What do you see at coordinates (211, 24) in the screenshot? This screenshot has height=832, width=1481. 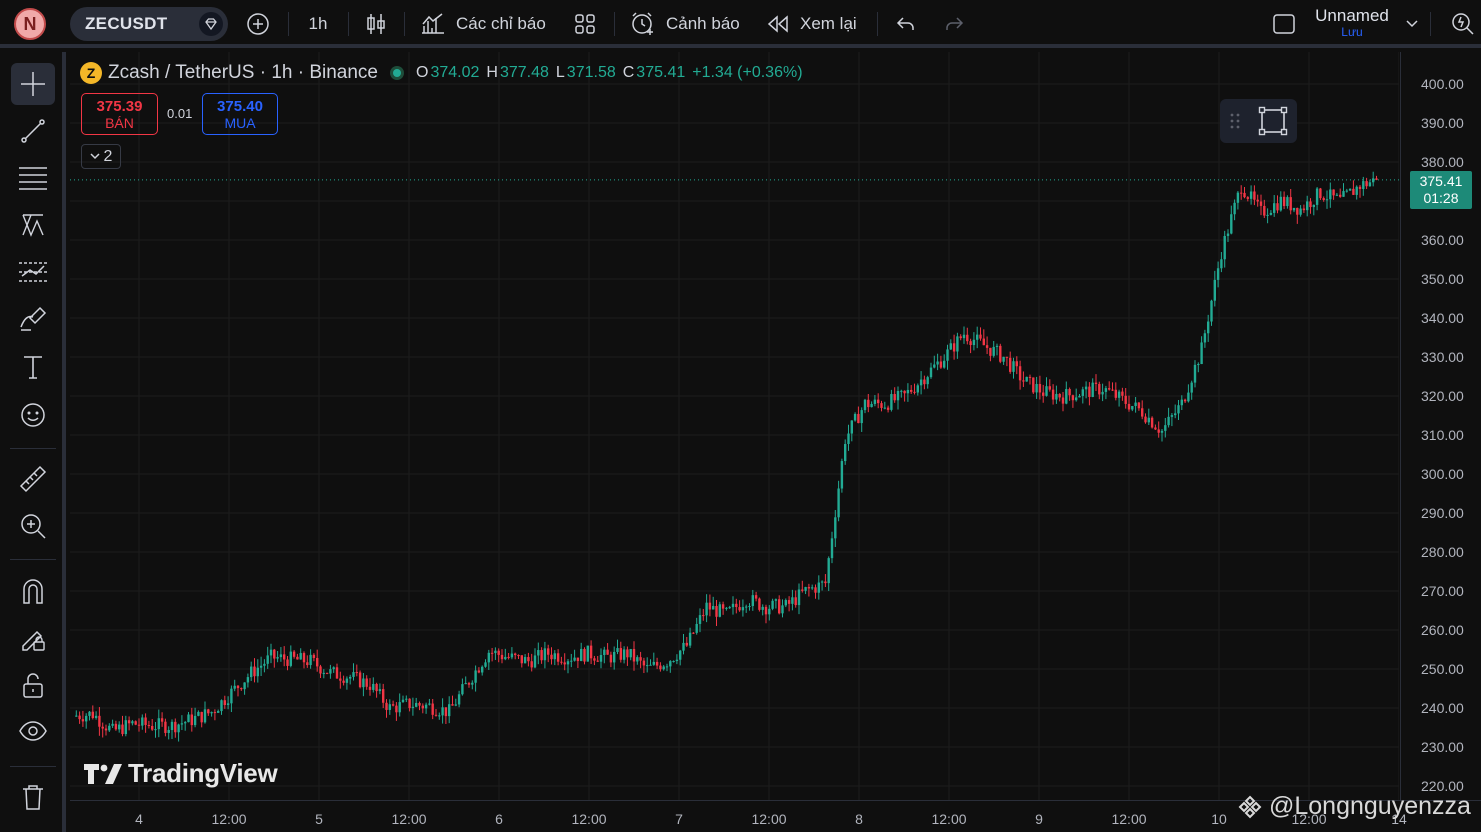 I see `diamond-icon` at bounding box center [211, 24].